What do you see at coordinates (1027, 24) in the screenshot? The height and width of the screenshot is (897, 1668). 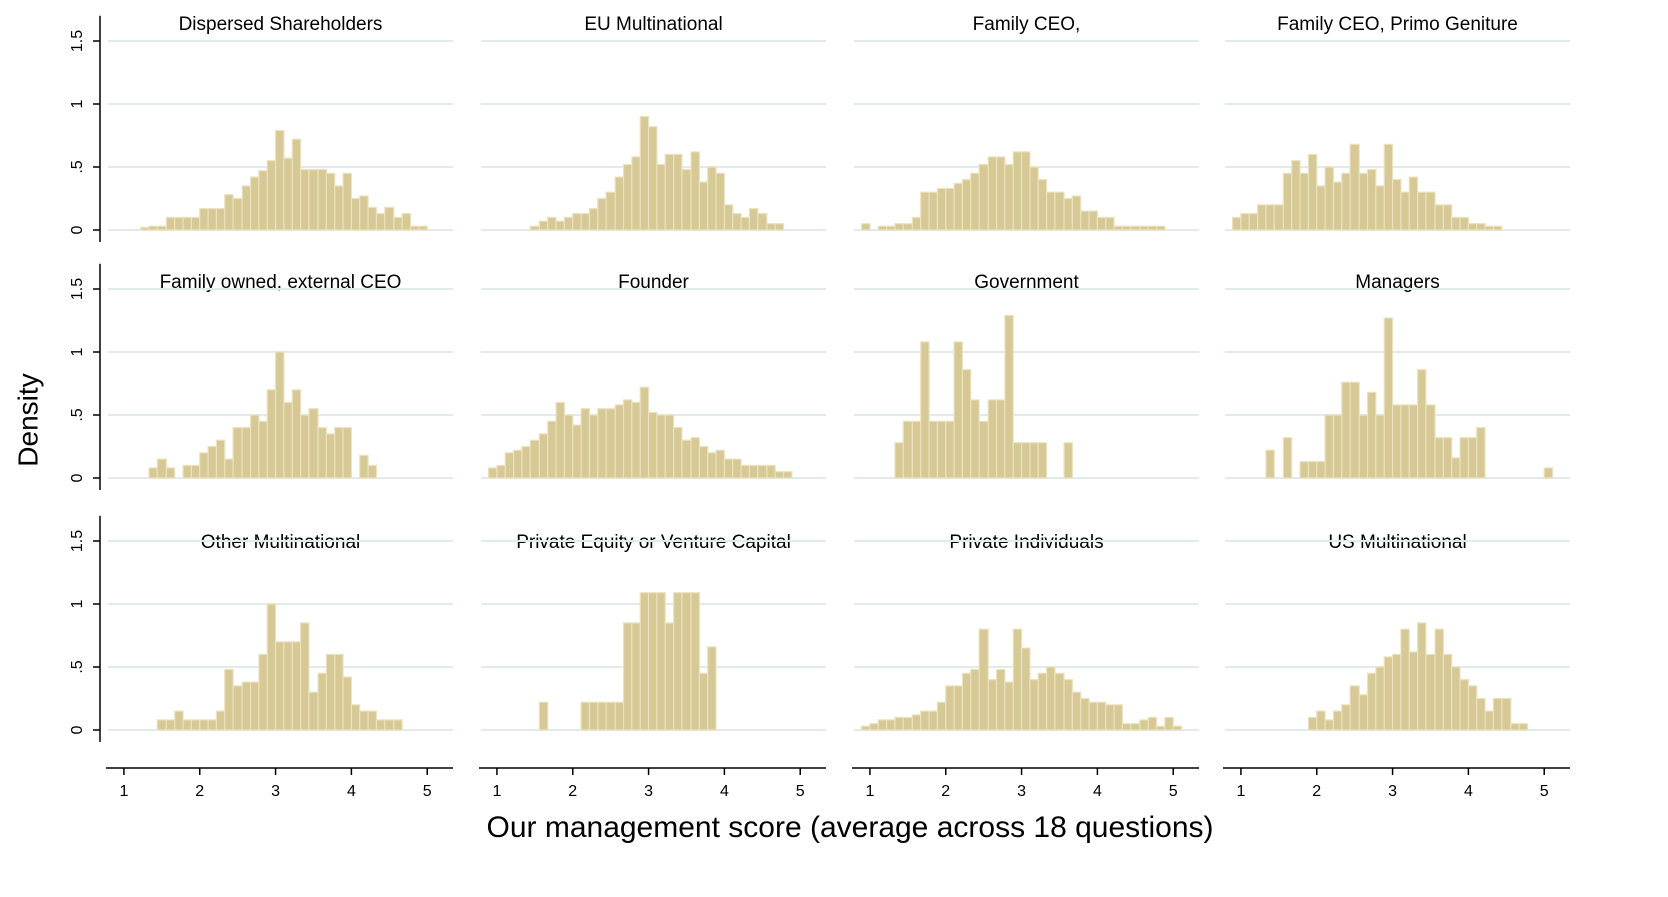 I see `panel-title: Family CEO,` at bounding box center [1027, 24].